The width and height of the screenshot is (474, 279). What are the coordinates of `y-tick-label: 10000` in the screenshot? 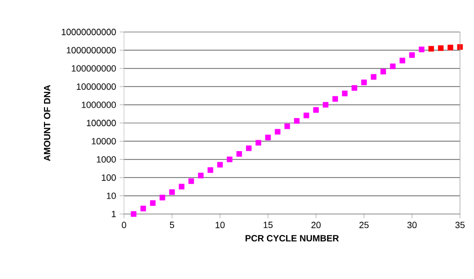 It's located at (104, 141).